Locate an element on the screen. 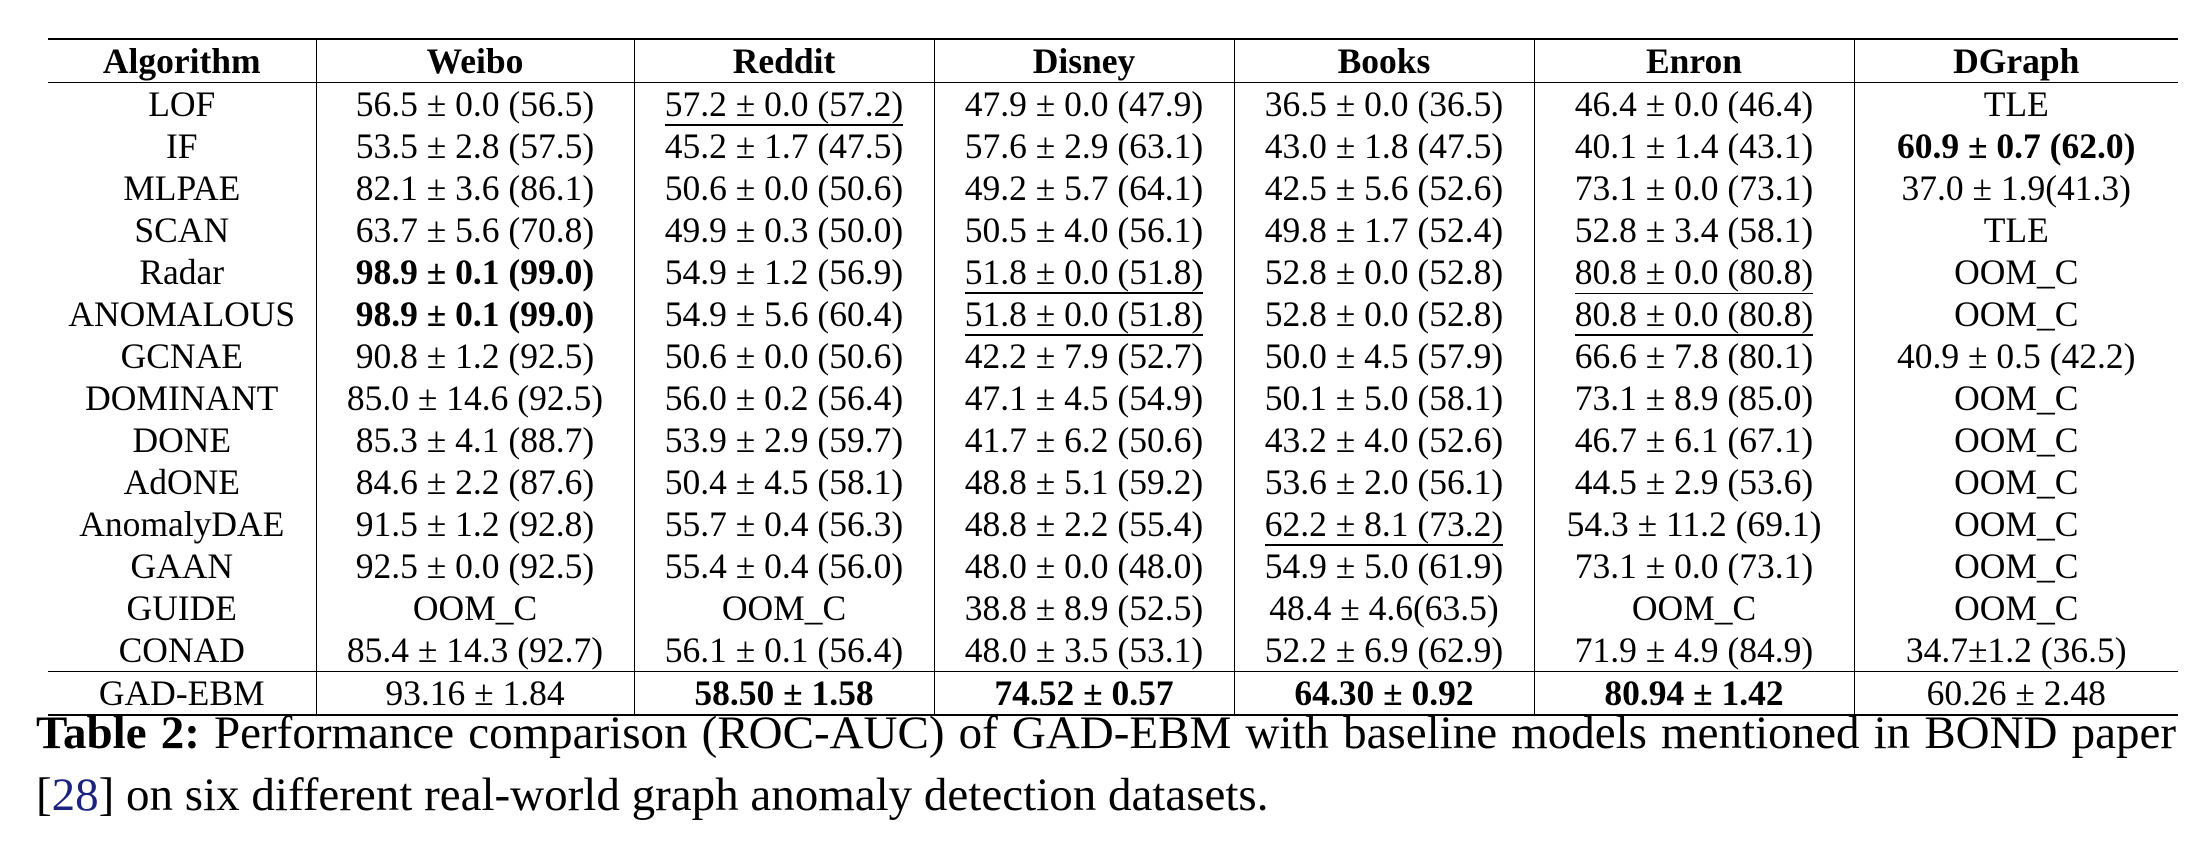  score-value: 44.5 ± 2.9 (53.6) is located at coordinates (1694, 482).